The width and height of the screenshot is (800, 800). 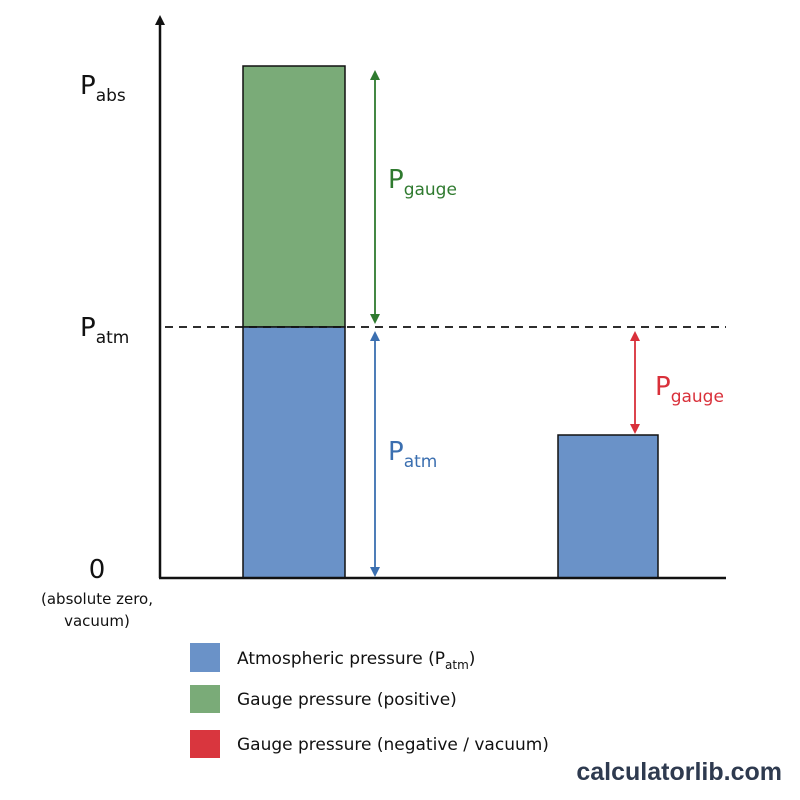 What do you see at coordinates (294, 452) in the screenshot?
I see `atm-bar` at bounding box center [294, 452].